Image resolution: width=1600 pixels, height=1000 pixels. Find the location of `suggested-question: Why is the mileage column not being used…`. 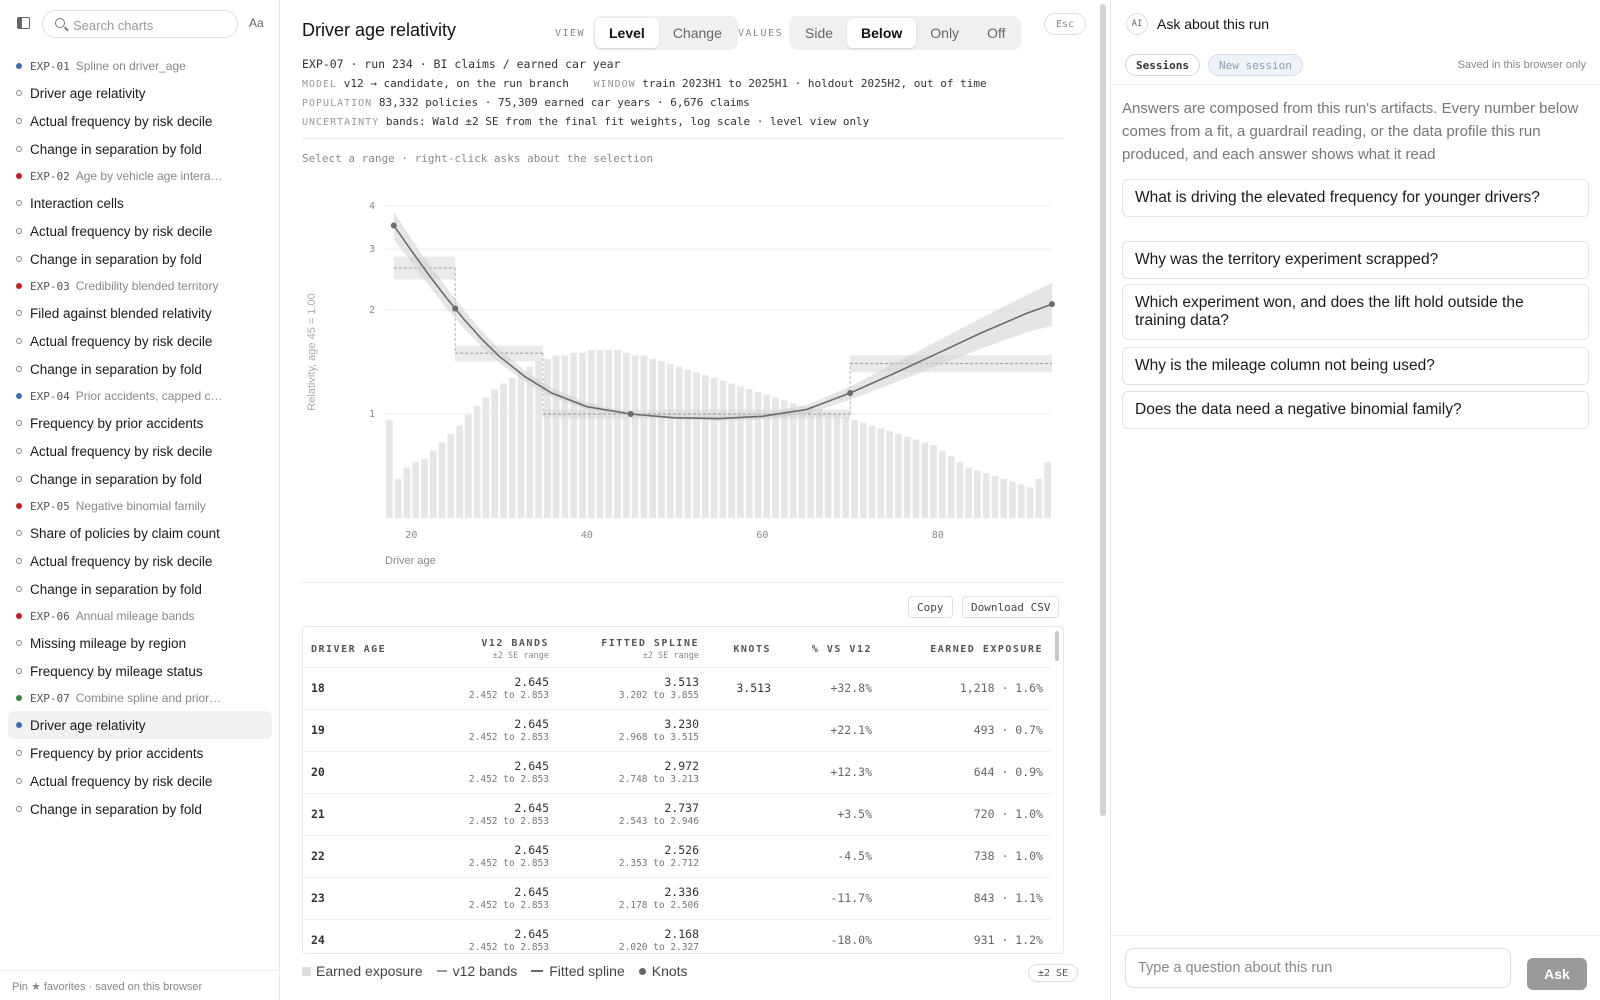

suggested-question: Why is the mileage column not being used… is located at coordinates (1355, 366).